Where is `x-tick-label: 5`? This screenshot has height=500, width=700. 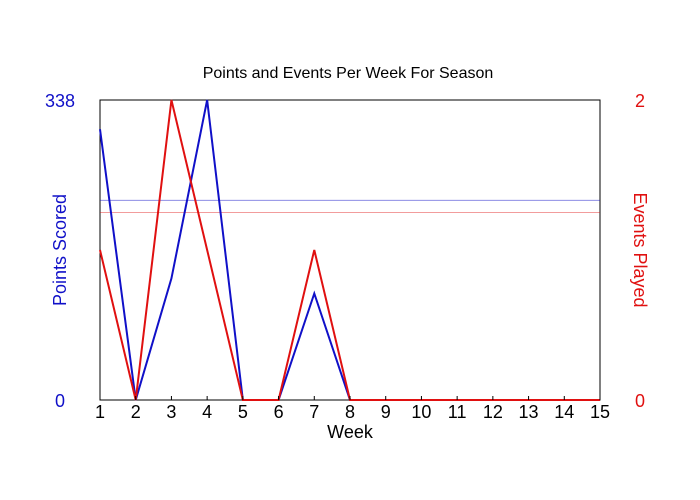 x-tick-label: 5 is located at coordinates (243, 412).